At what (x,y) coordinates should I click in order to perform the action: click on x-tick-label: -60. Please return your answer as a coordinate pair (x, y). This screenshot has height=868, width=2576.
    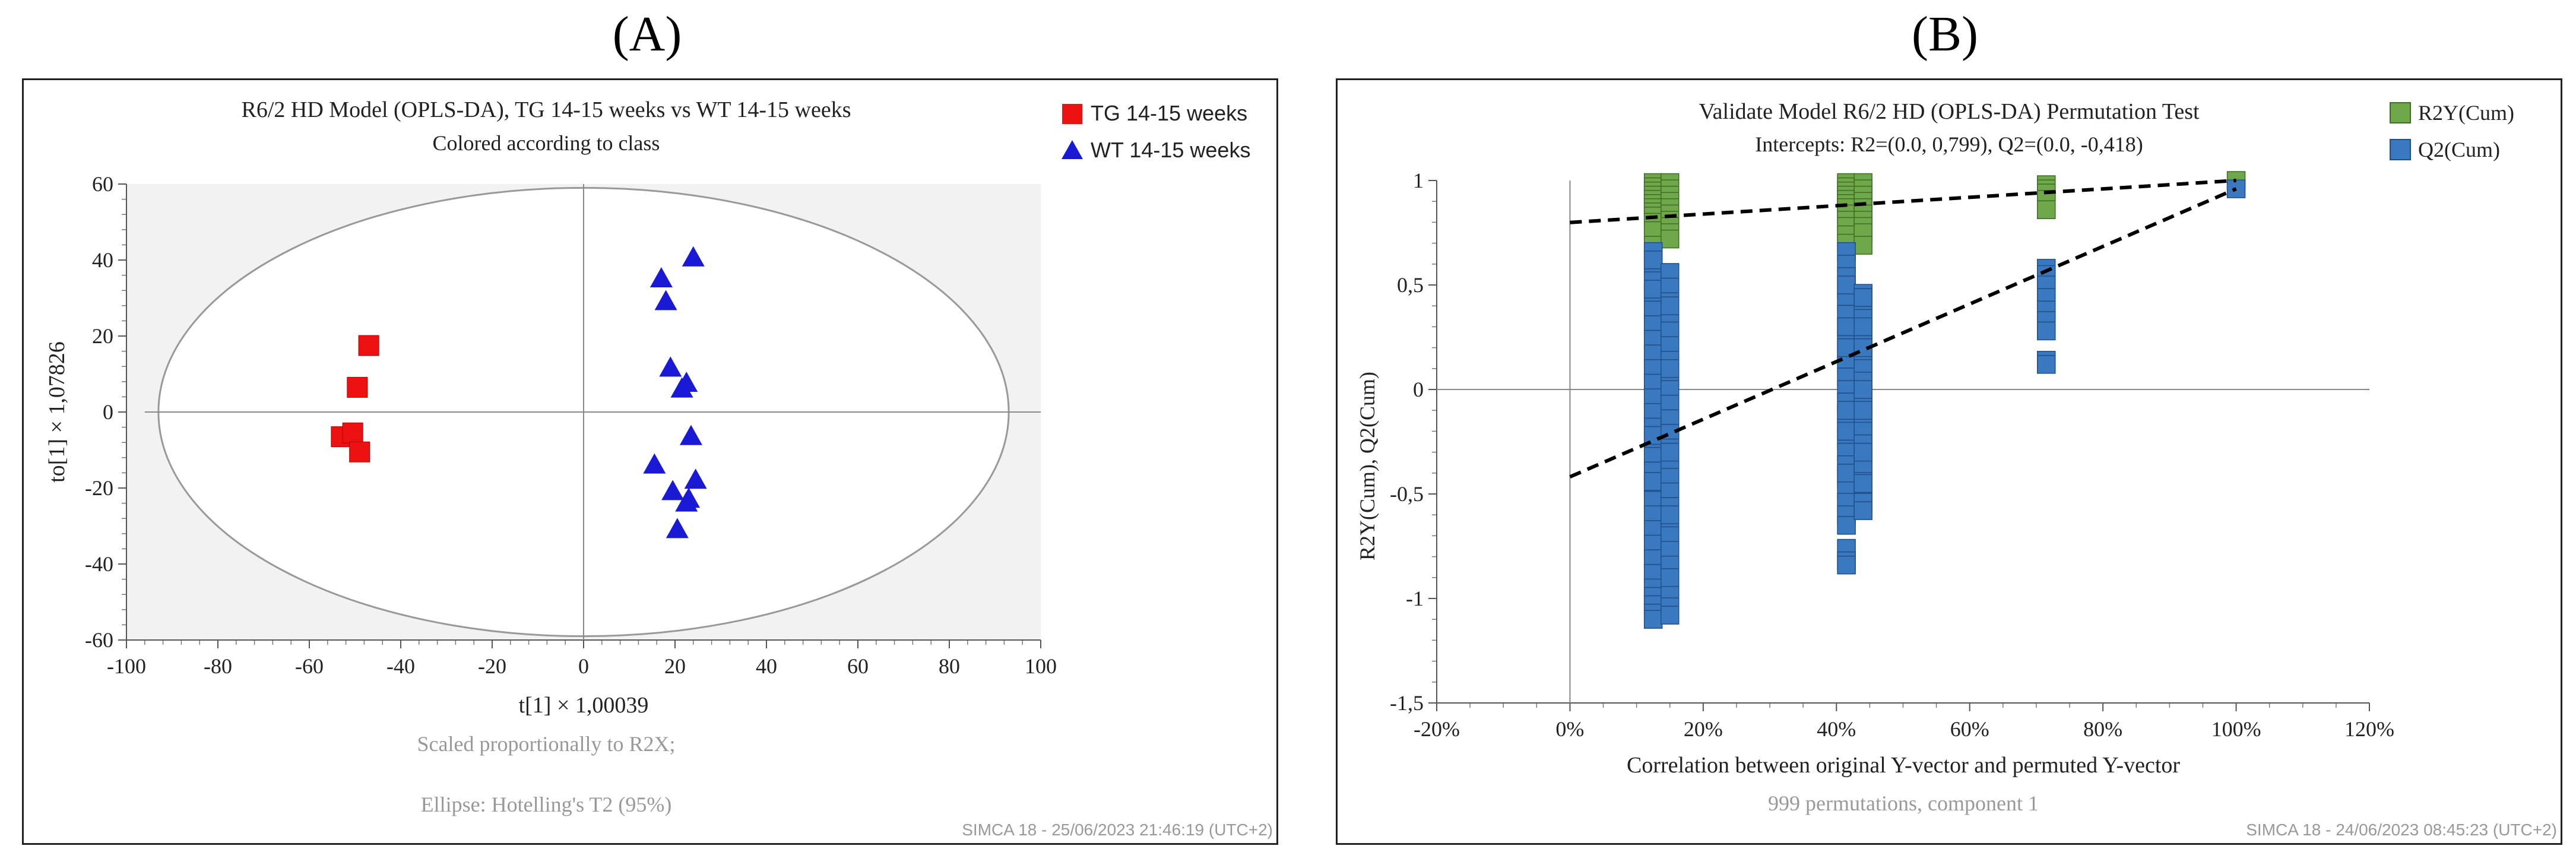
    Looking at the image, I should click on (310, 666).